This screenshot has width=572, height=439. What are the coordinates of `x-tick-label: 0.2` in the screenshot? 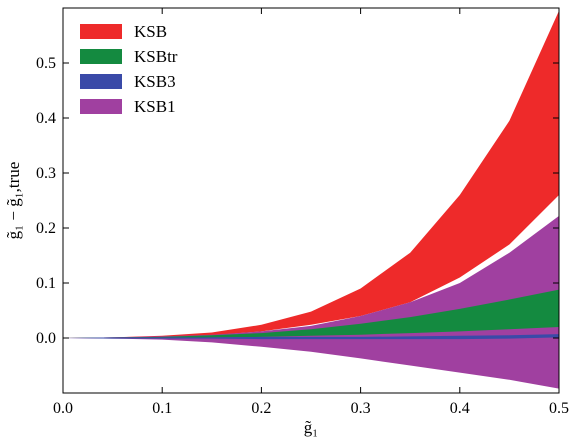 It's located at (261, 408).